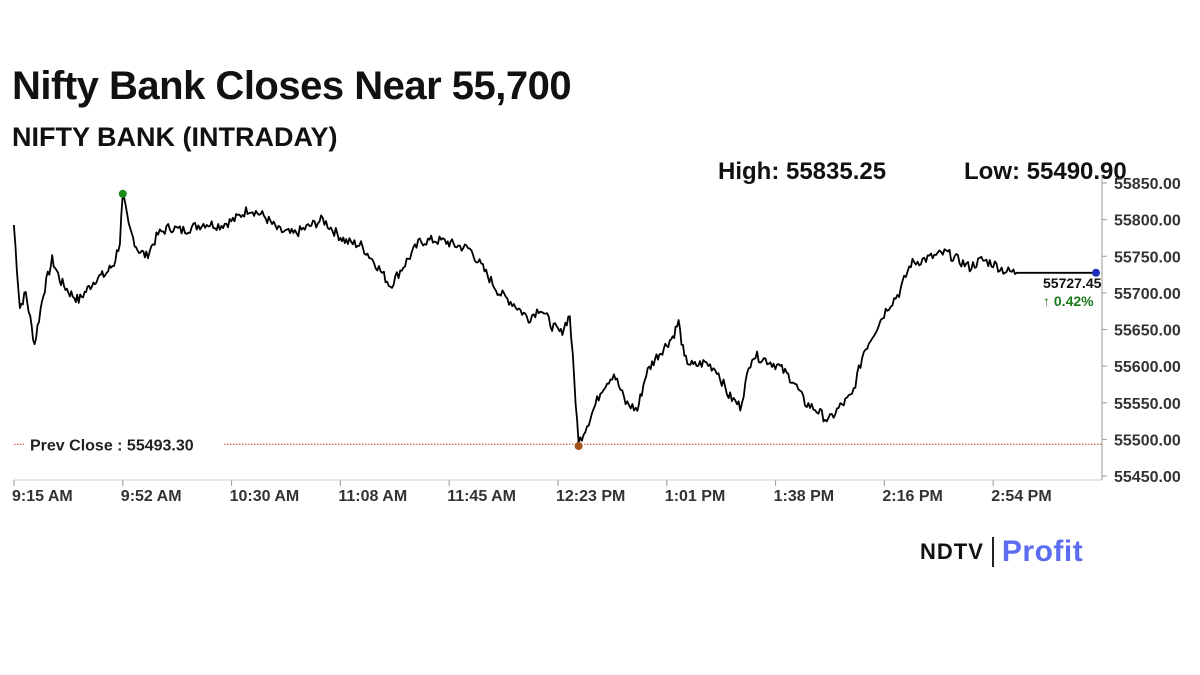 This screenshot has width=1200, height=675. What do you see at coordinates (1147, 184) in the screenshot?
I see `y-tick-label: 55850.00` at bounding box center [1147, 184].